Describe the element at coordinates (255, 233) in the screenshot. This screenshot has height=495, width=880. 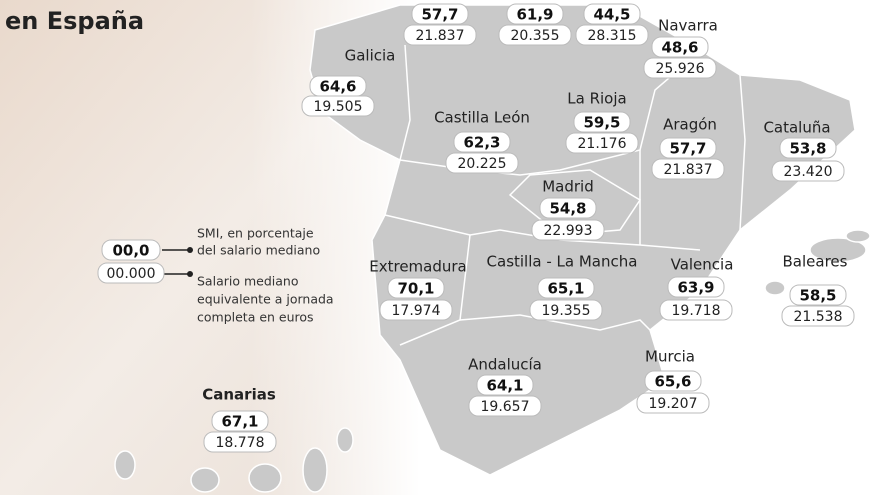
I see `legend-text: SMI, en porcentaje` at that location.